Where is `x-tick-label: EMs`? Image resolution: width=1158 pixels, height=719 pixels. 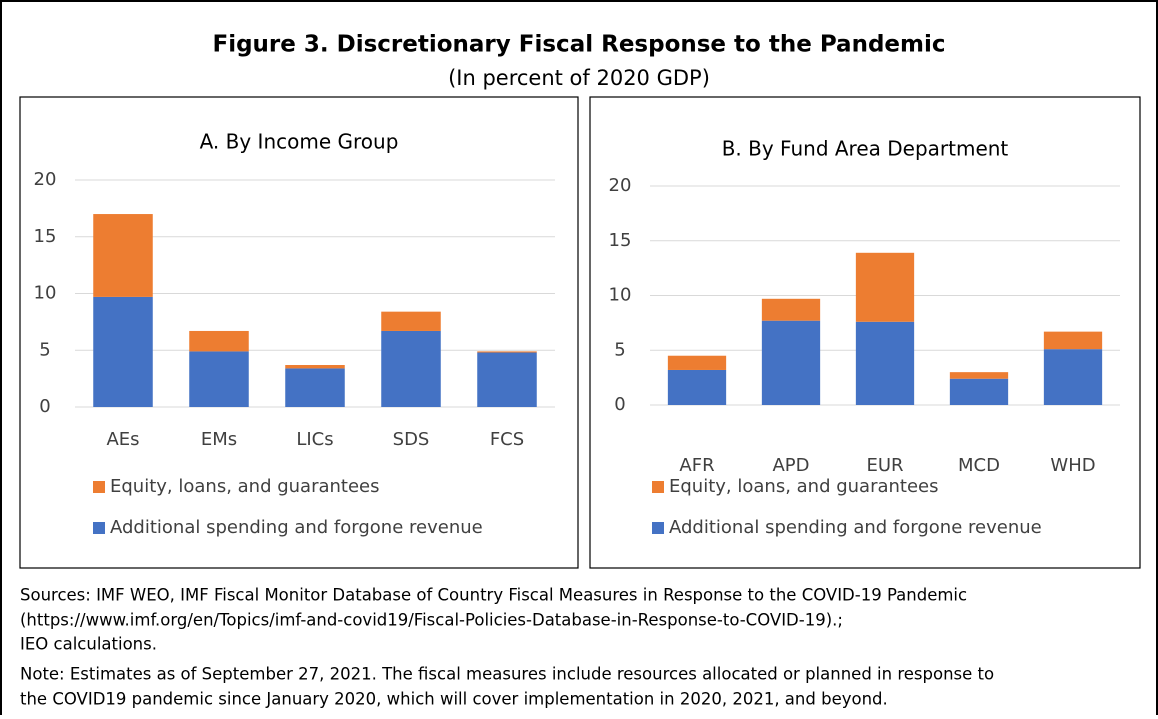
x-tick-label: EMs is located at coordinates (219, 439).